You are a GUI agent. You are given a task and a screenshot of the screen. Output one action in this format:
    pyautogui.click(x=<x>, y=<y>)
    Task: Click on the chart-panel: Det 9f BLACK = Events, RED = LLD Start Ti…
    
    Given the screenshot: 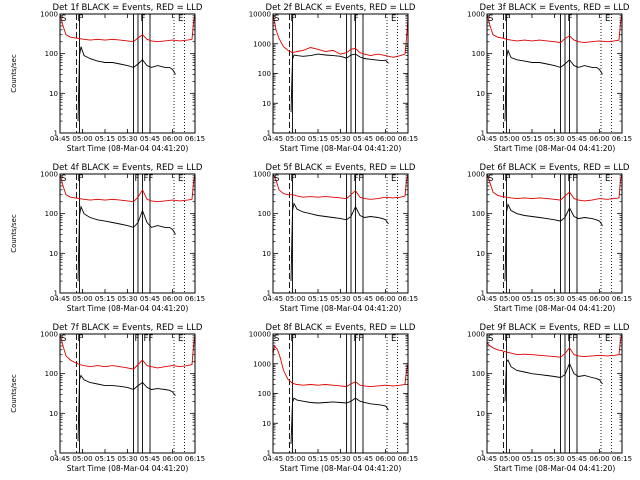 What is the action you would take?
    pyautogui.click(x=549, y=398)
    